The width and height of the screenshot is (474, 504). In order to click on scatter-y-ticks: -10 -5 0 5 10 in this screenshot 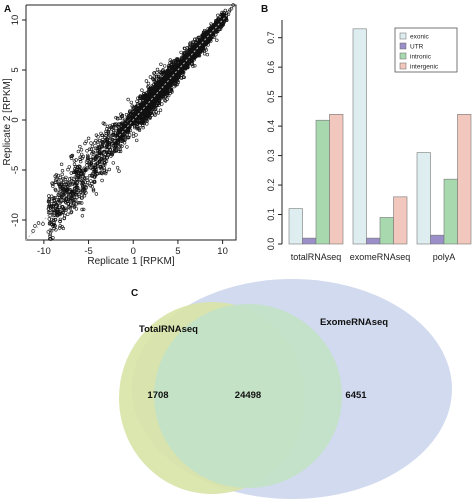, I will do `click(18, 121)`.